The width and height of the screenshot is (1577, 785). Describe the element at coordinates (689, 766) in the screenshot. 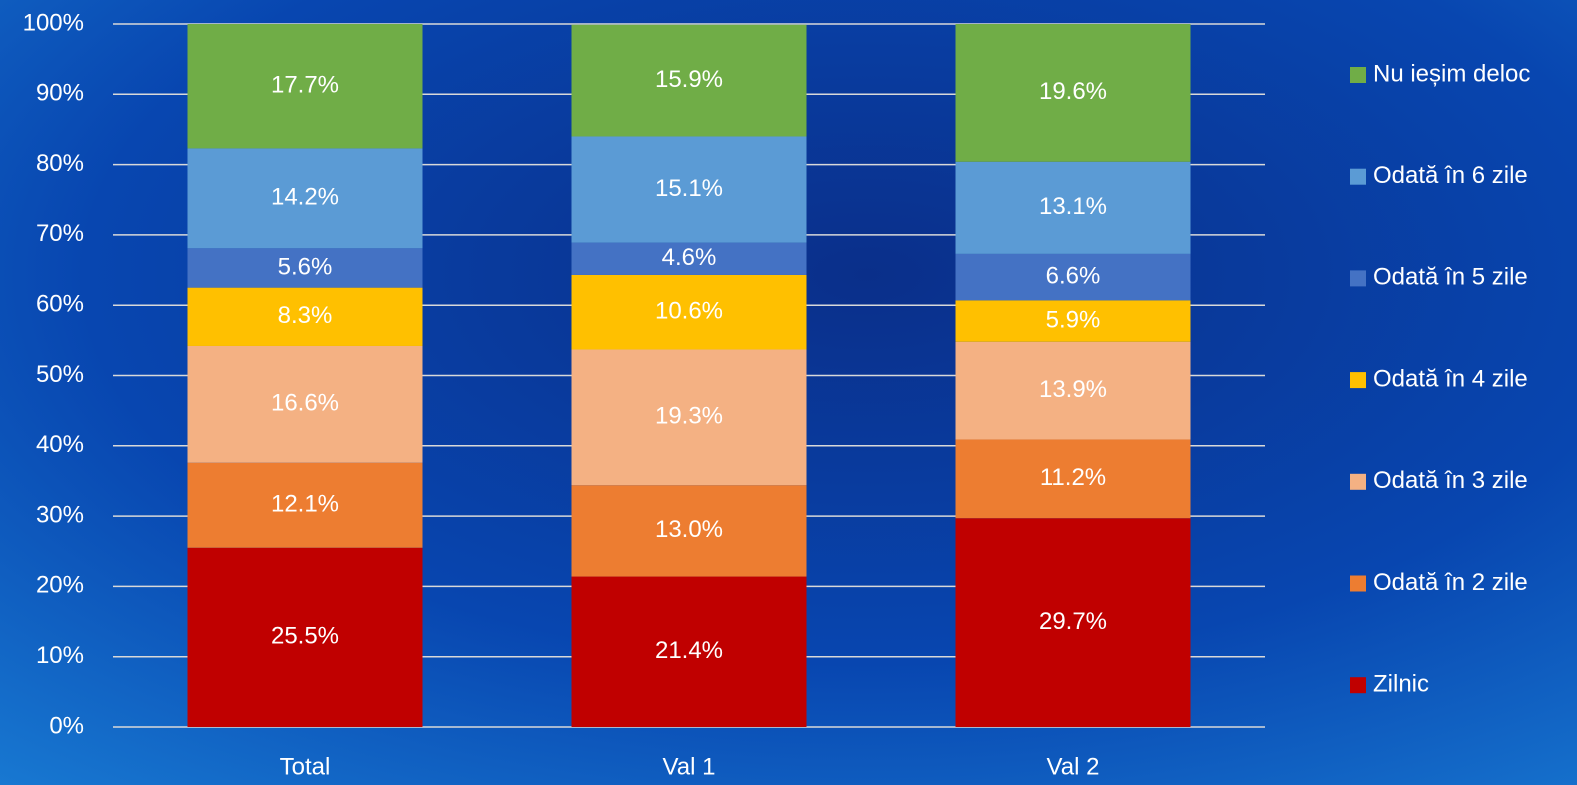

I see `x-tick-label: Val 1` at that location.